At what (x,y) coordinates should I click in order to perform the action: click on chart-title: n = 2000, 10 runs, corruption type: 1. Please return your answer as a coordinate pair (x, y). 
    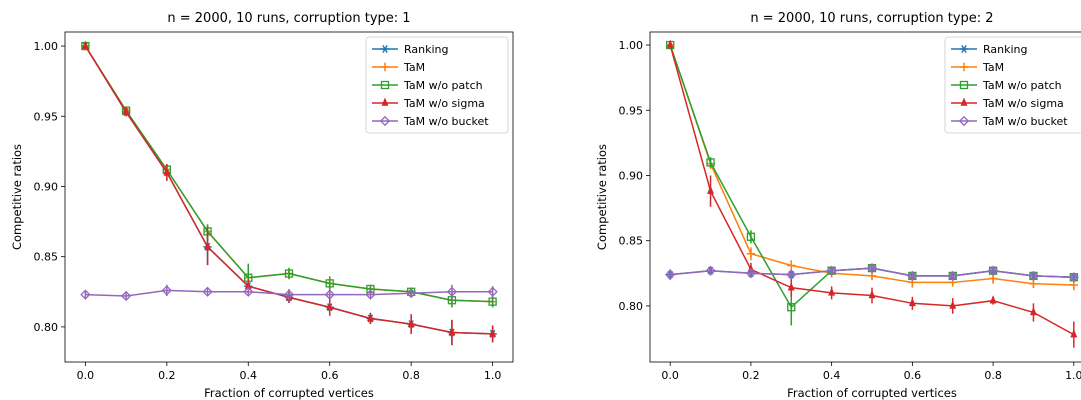
    Looking at the image, I should click on (288, 18).